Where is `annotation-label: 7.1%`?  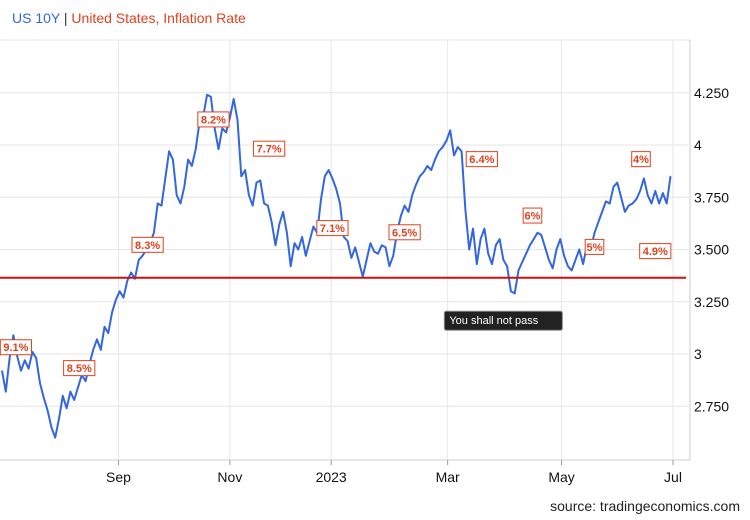 annotation-label: 7.1% is located at coordinates (332, 229).